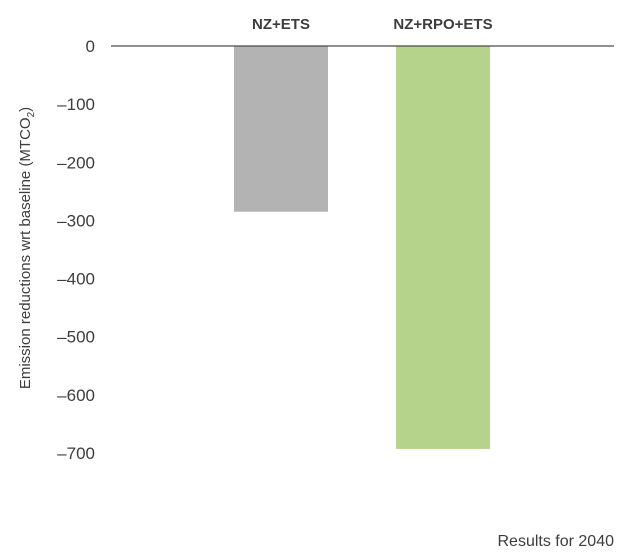 The image size is (641, 560). Describe the element at coordinates (76, 104) in the screenshot. I see `y-tick-label: –100` at that location.